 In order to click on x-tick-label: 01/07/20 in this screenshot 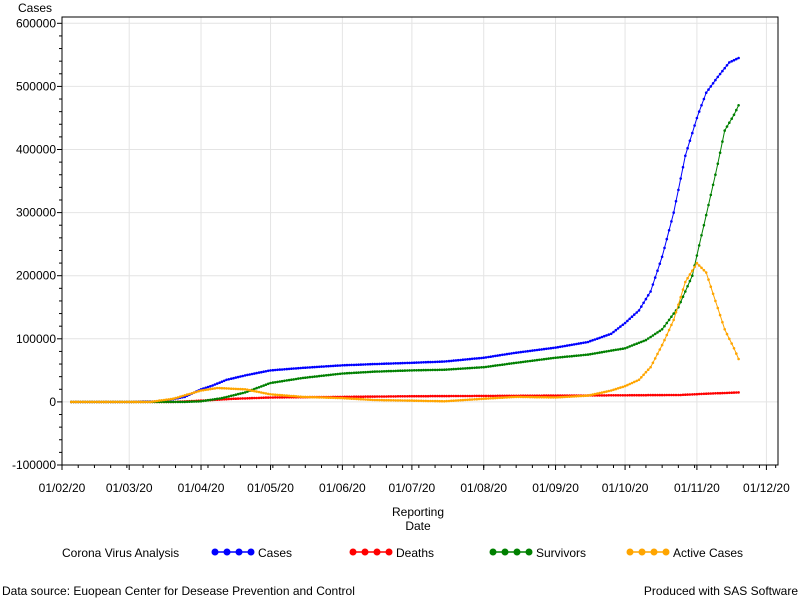, I will do `click(412, 488)`.